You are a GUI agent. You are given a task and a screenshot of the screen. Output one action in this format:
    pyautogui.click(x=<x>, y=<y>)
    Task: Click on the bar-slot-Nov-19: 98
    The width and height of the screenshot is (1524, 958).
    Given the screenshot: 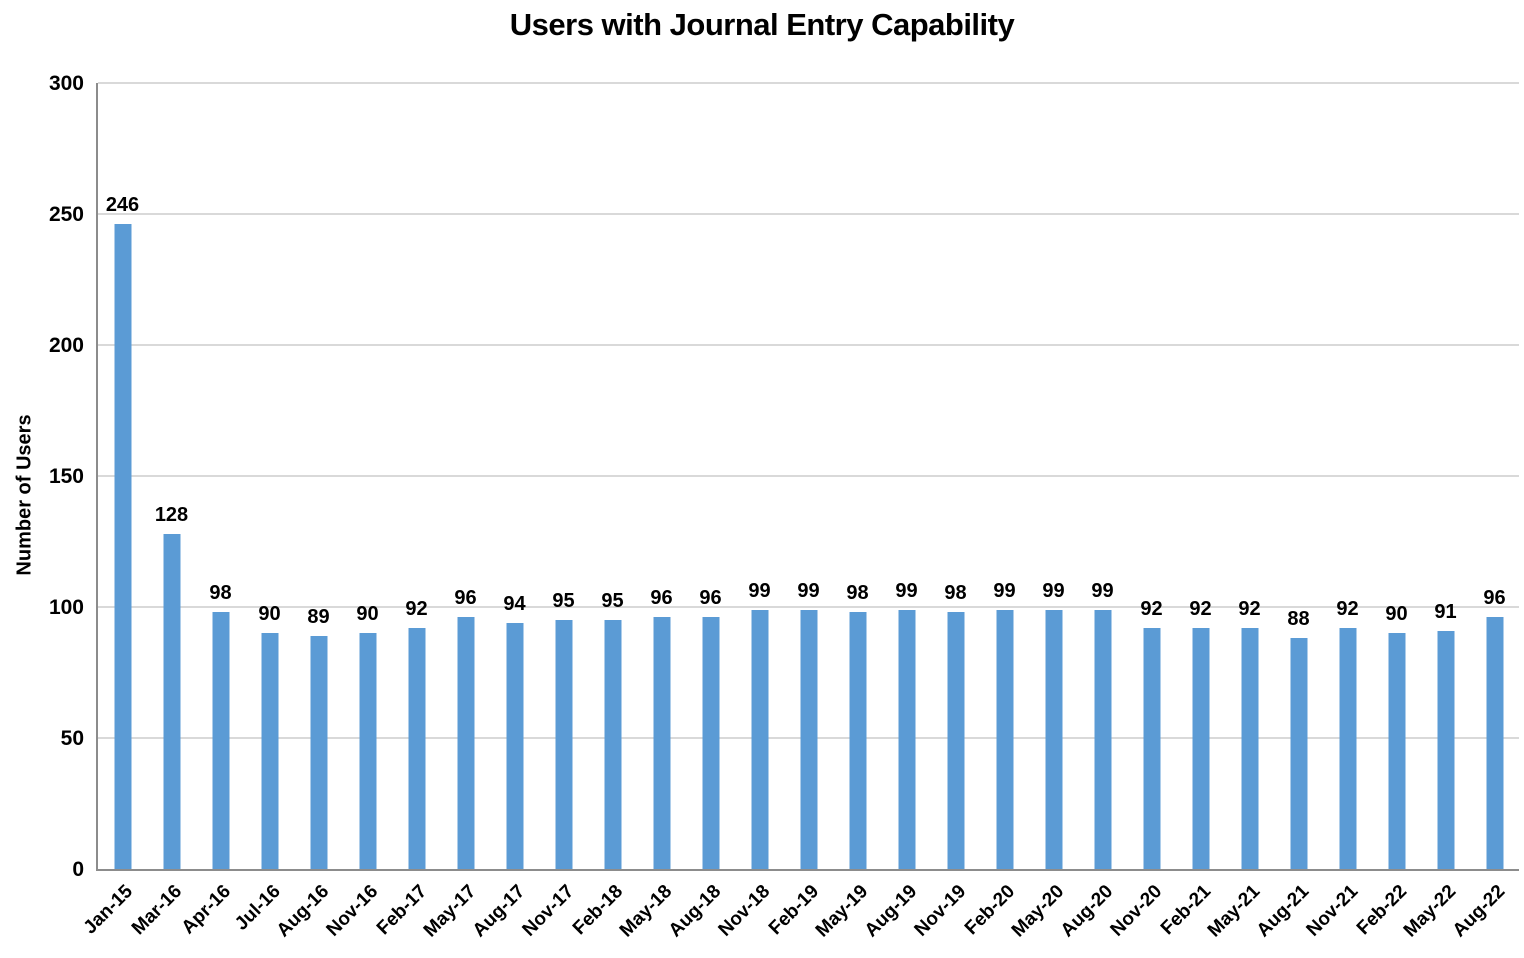 What is the action you would take?
    pyautogui.click(x=955, y=476)
    